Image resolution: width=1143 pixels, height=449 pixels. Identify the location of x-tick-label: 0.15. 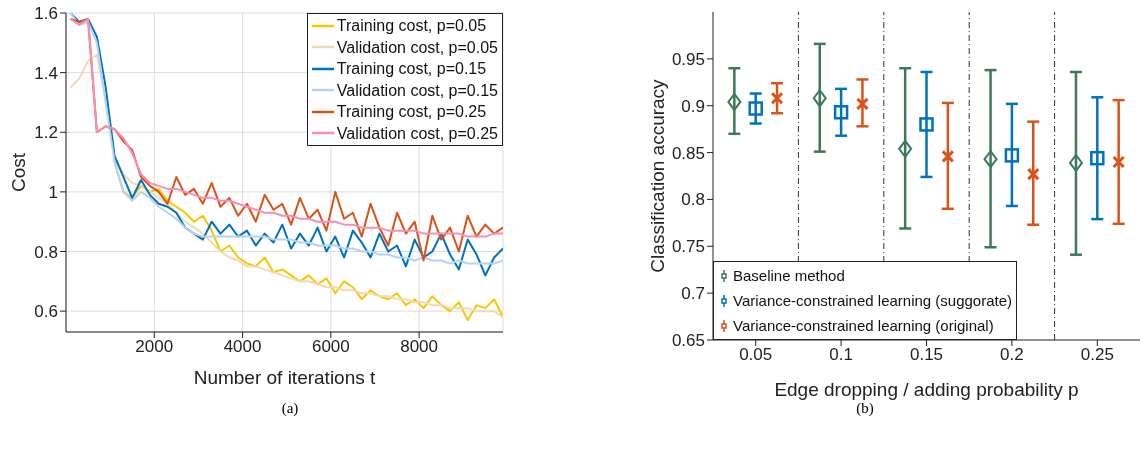
(926, 355).